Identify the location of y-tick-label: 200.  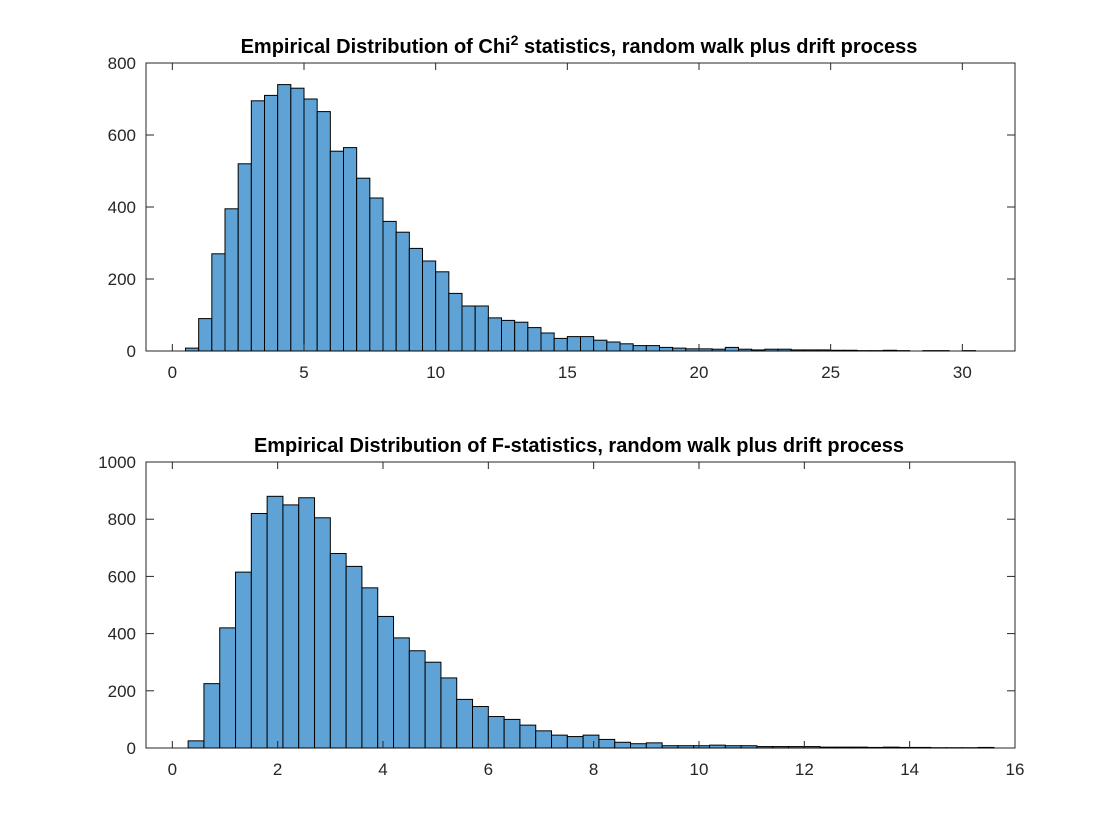
(122, 691).